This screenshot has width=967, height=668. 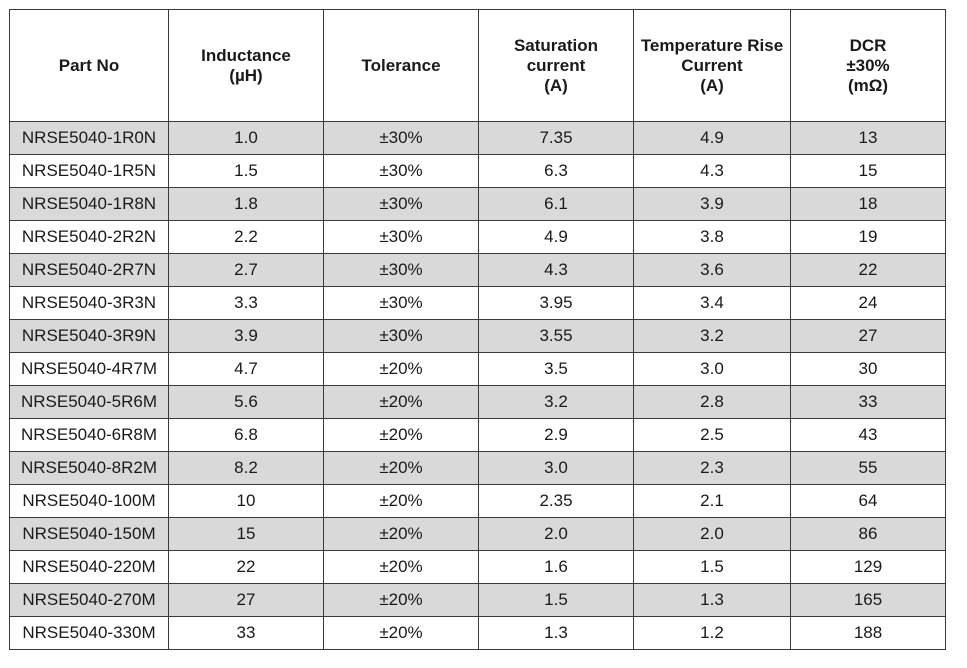 I want to click on header-line: Saturation, so click(x=556, y=45).